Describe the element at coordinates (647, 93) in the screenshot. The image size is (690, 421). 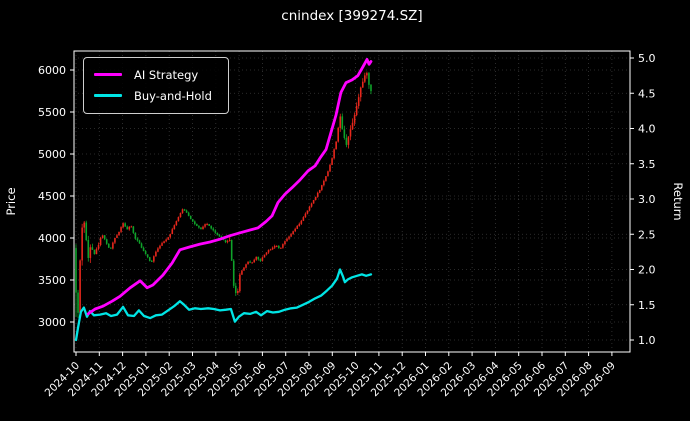
I see `svg-text: 4.5` at that location.